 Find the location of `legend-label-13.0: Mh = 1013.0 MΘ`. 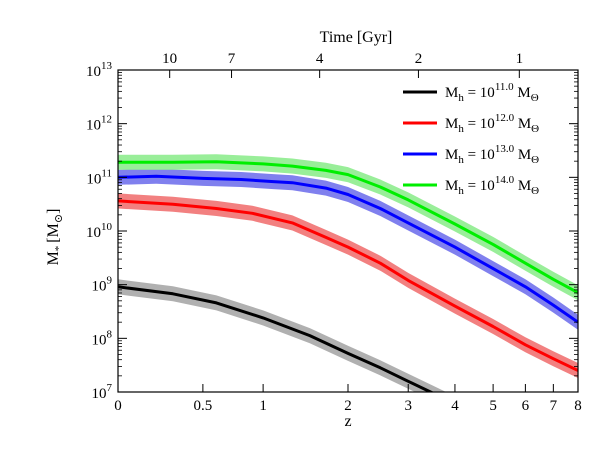

legend-label-13.0: Mh = 1013.0 MΘ is located at coordinates (492, 154).